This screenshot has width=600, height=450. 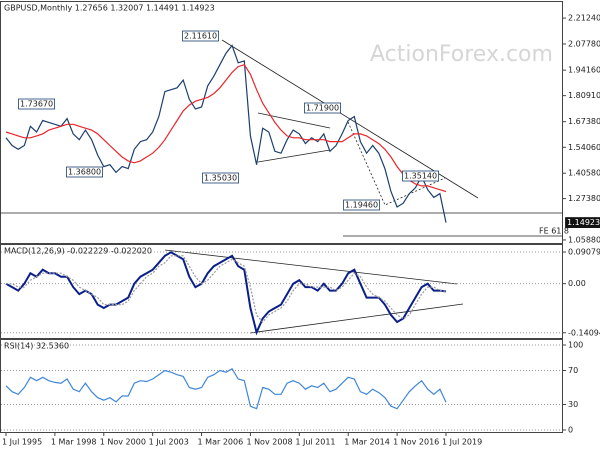 What do you see at coordinates (584, 121) in the screenshot?
I see `y-tick-label: 1.67380` at bounding box center [584, 121].